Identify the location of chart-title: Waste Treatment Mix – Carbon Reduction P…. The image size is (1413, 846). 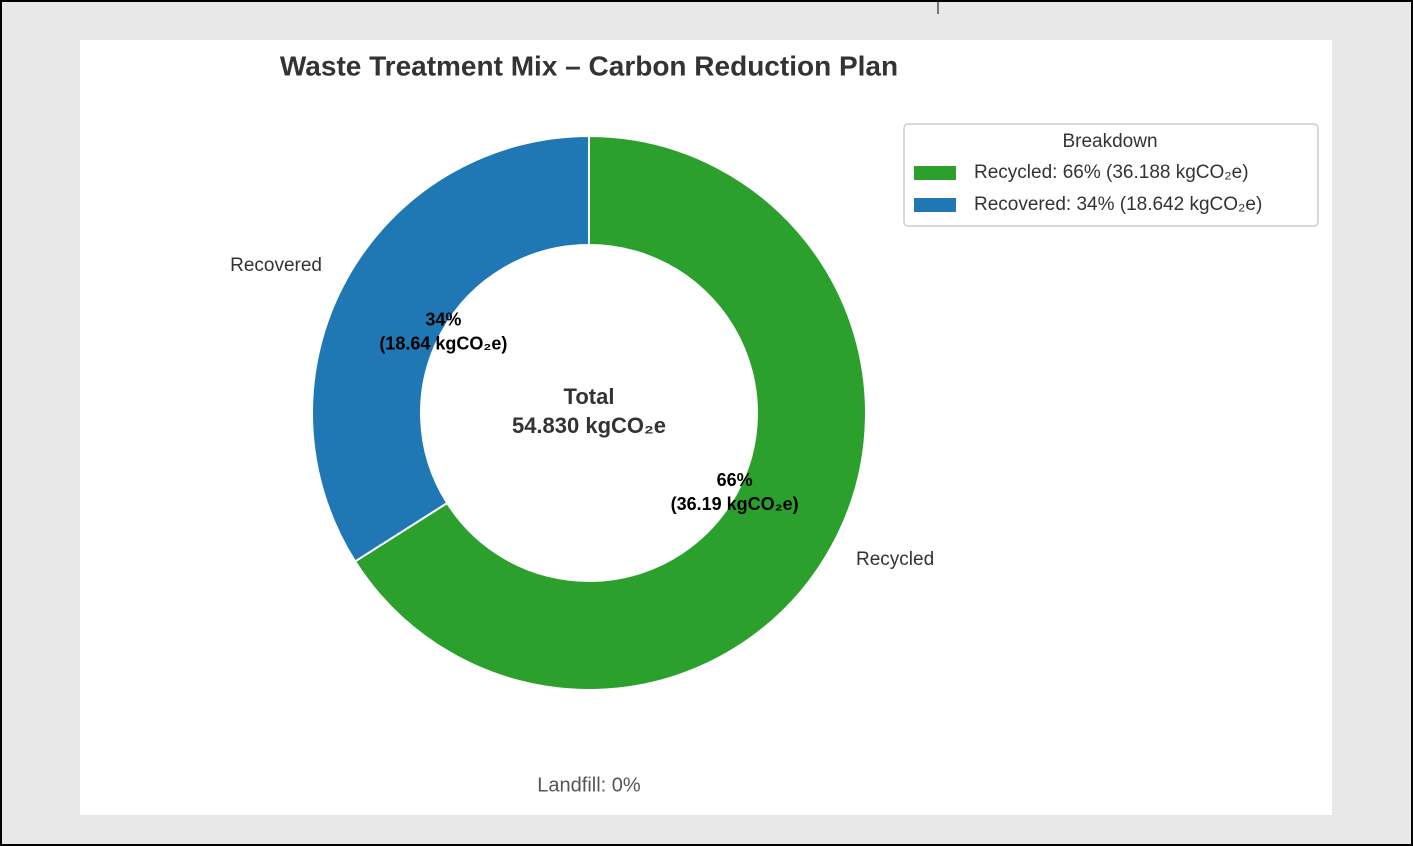
(589, 65).